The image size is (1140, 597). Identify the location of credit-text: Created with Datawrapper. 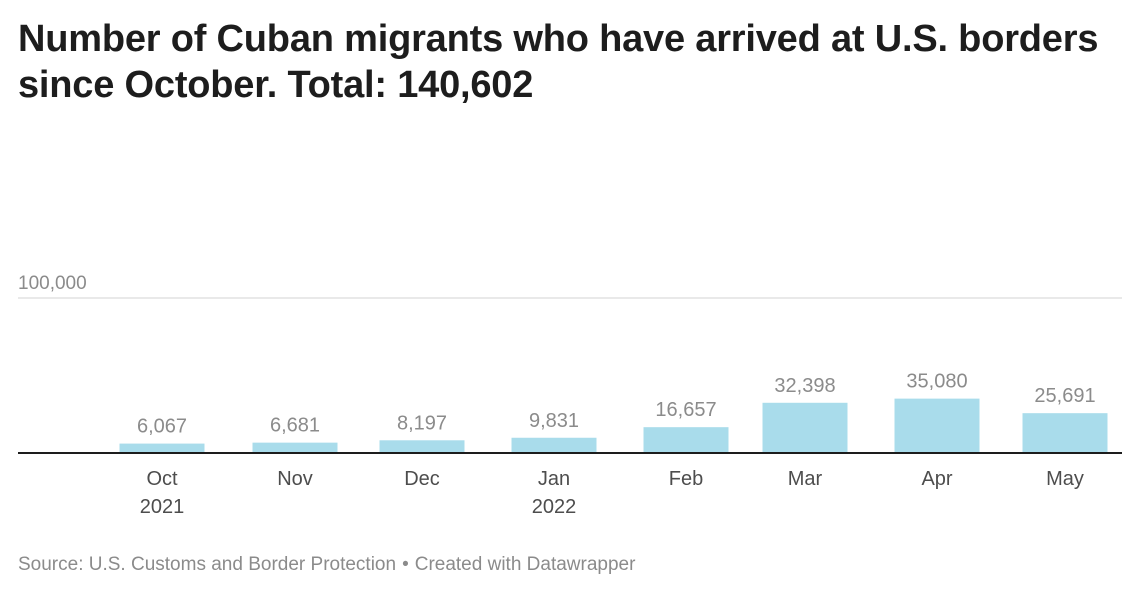
(525, 564).